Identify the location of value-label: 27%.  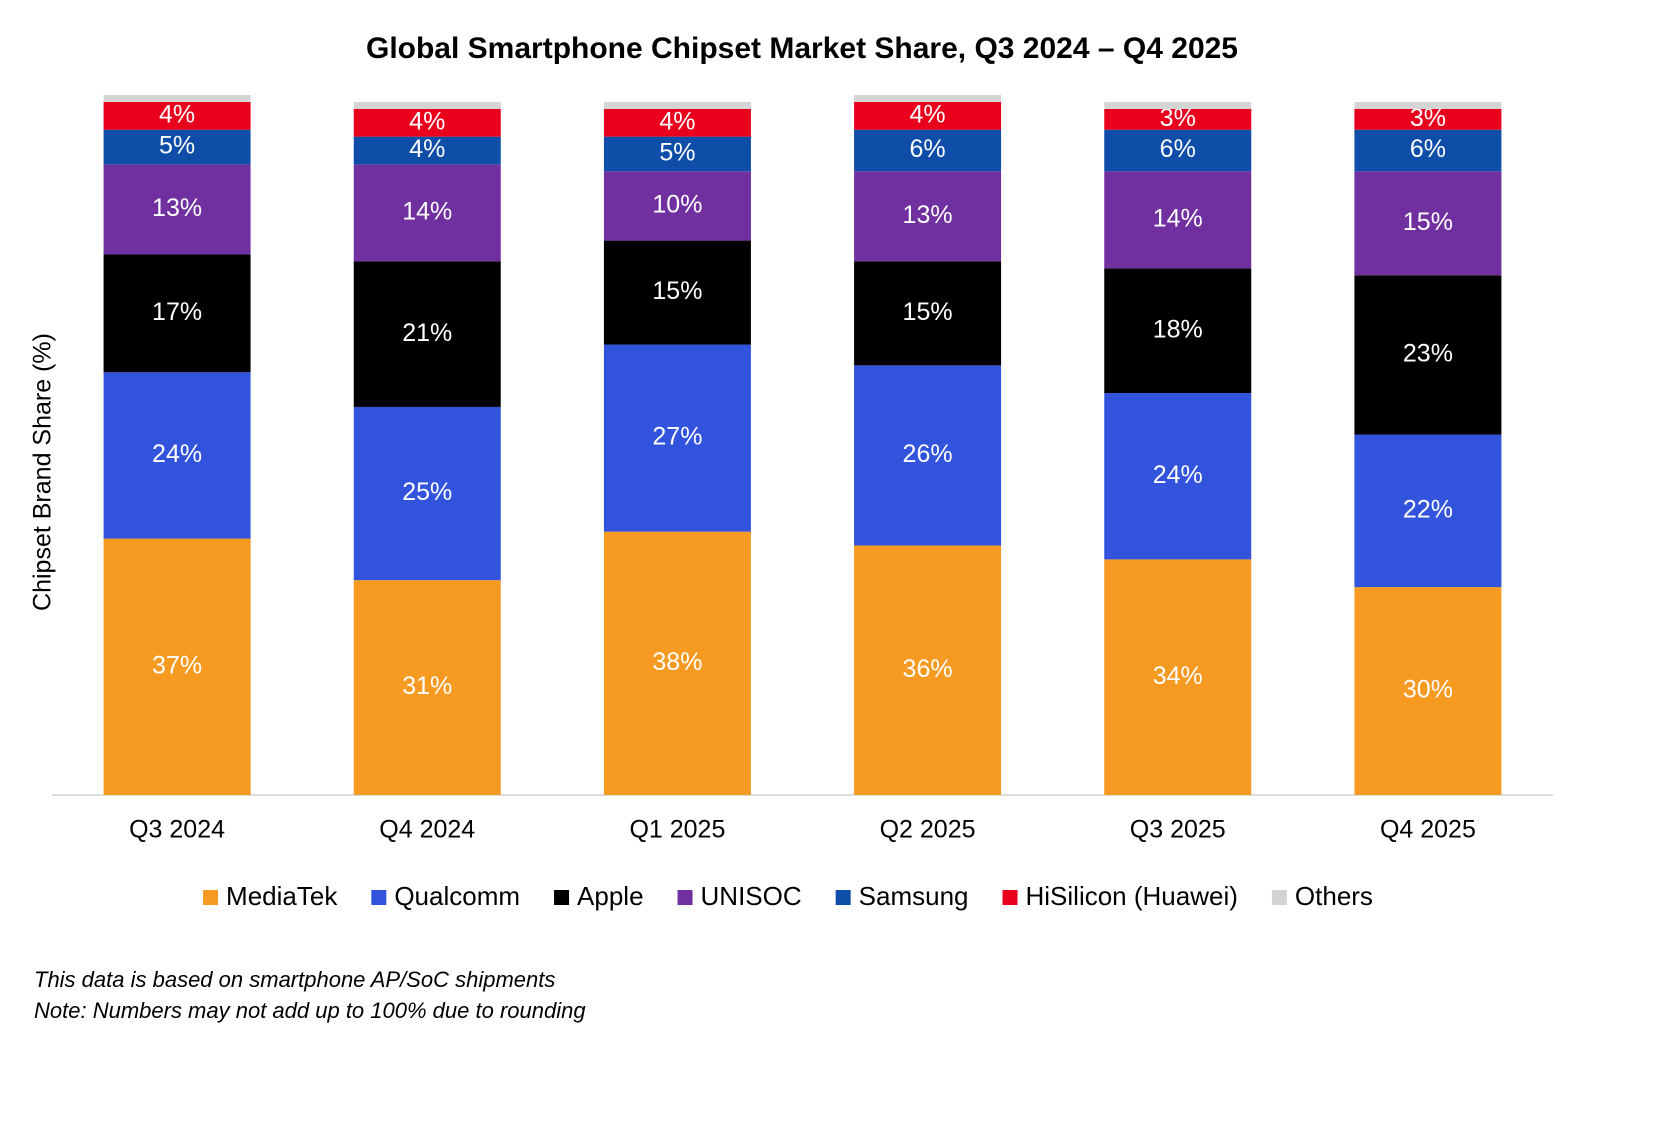
(677, 437).